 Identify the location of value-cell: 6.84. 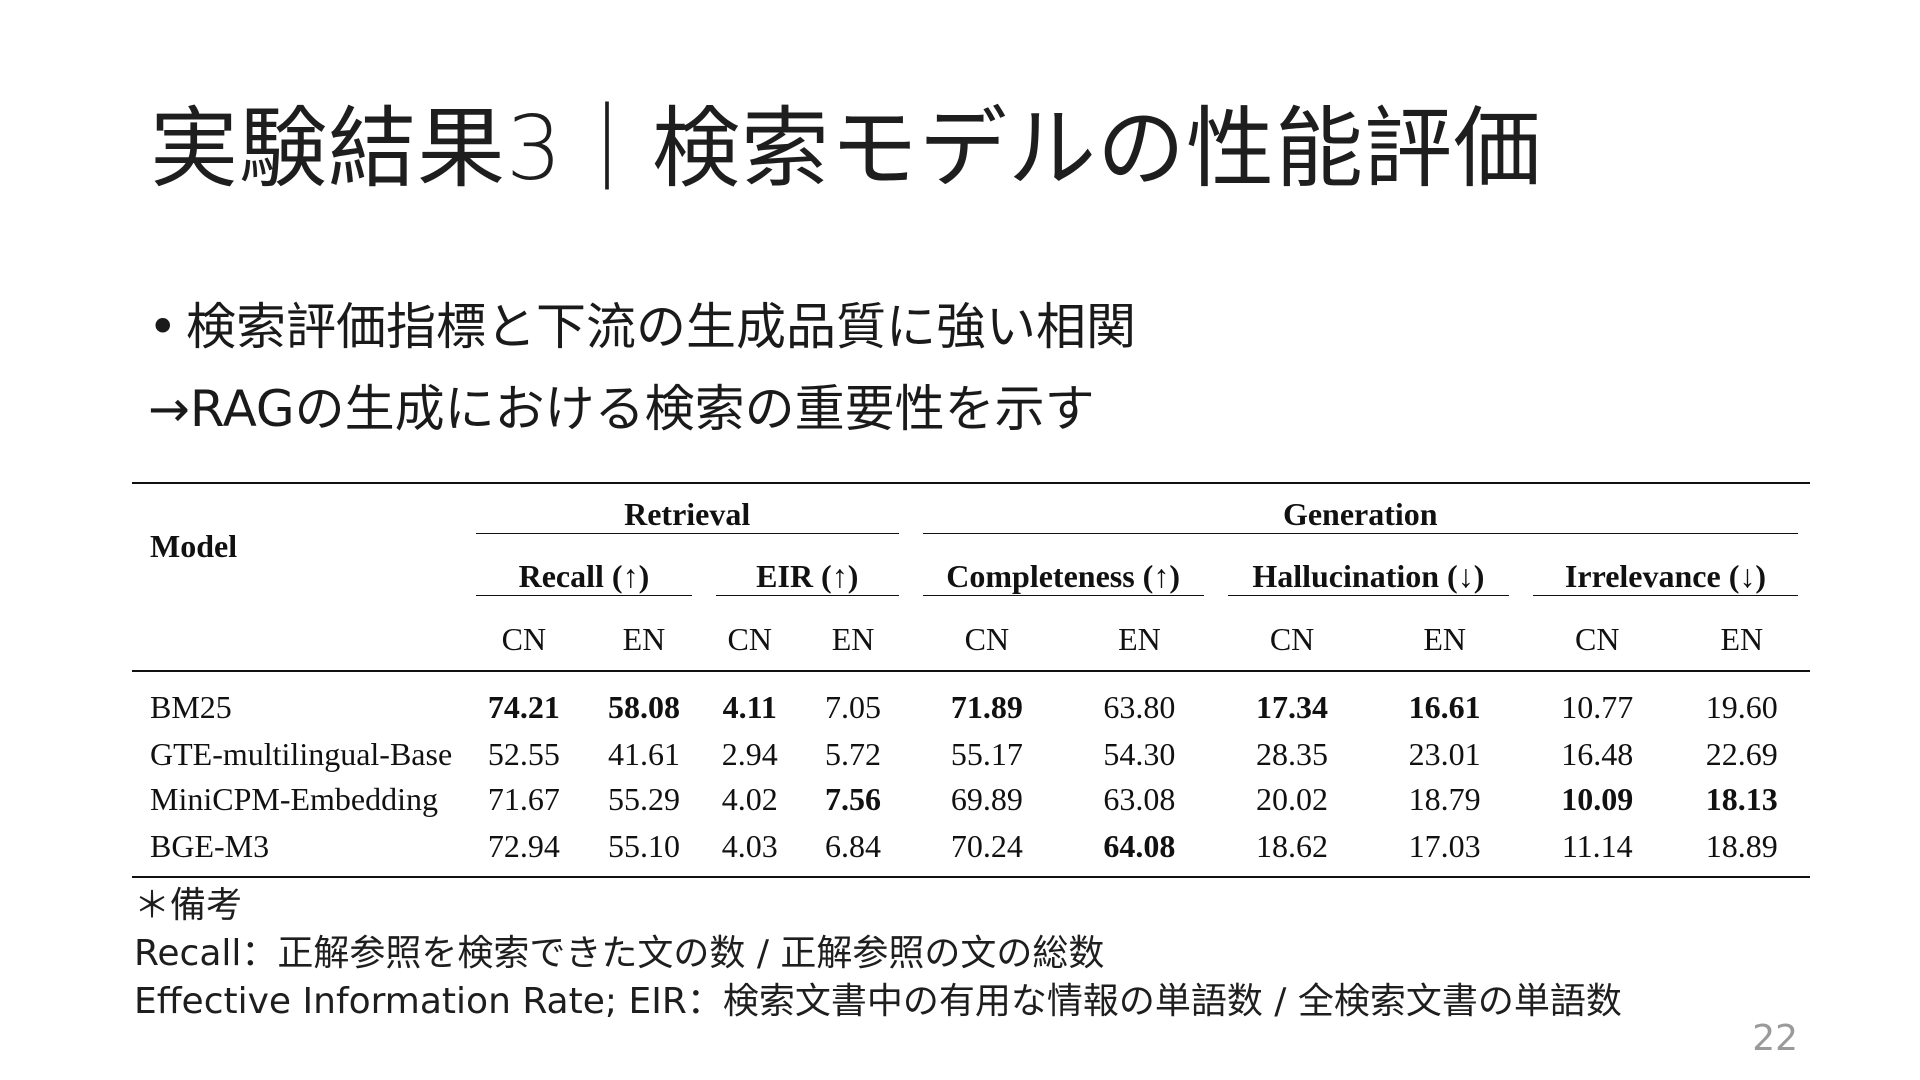
(853, 845).